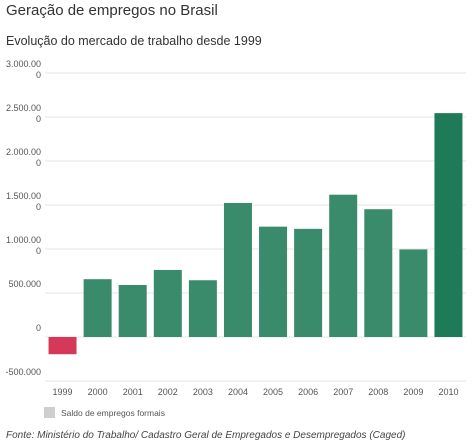 This screenshot has width=474, height=444. Describe the element at coordinates (238, 392) in the screenshot. I see `x-tick-label: 2004` at that location.